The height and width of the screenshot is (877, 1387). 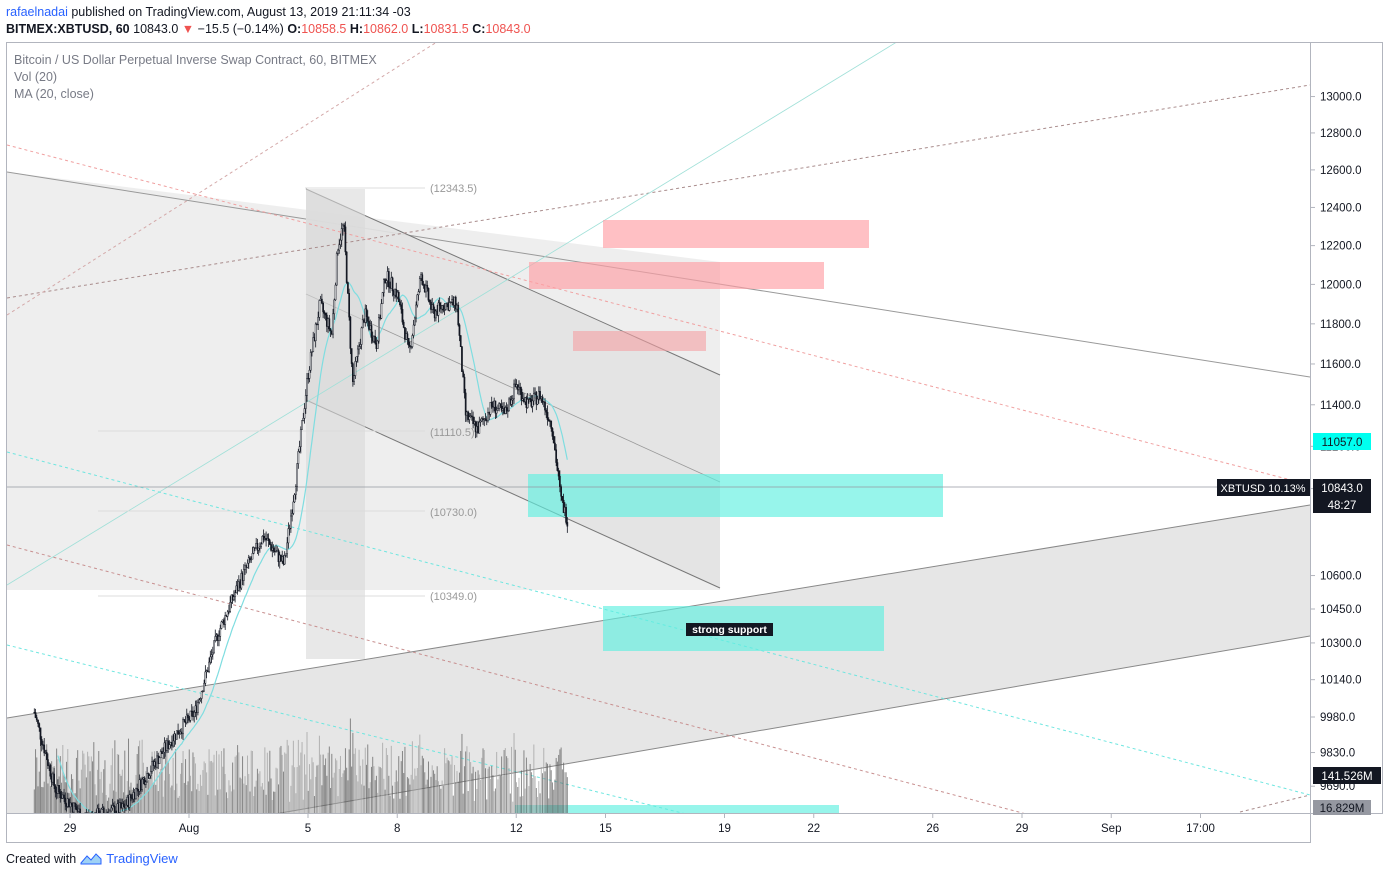 I want to click on symbol-label: BITMEX:XBTUSD, 60, so click(x=68, y=29).